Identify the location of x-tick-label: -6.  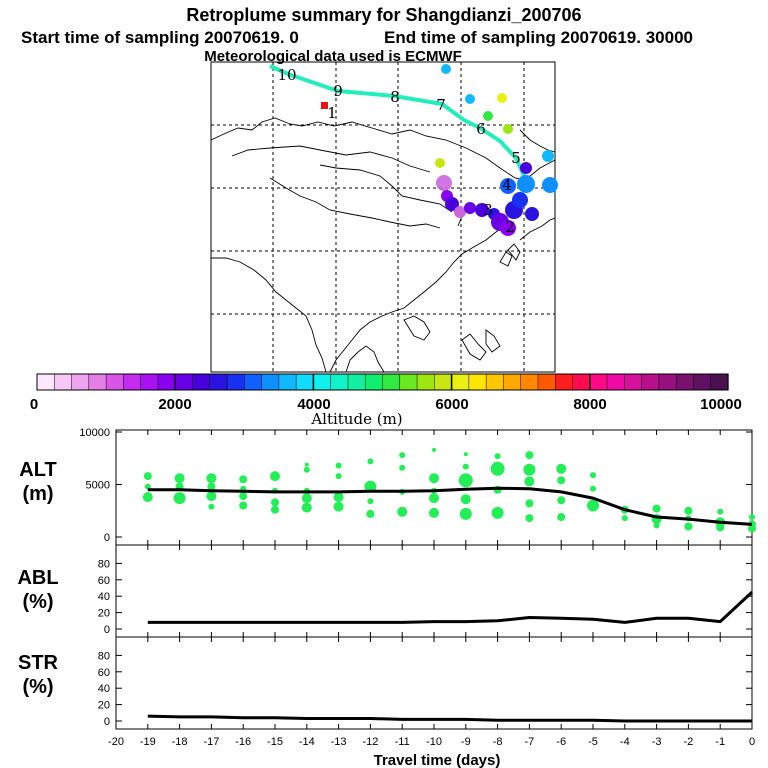
(561, 742).